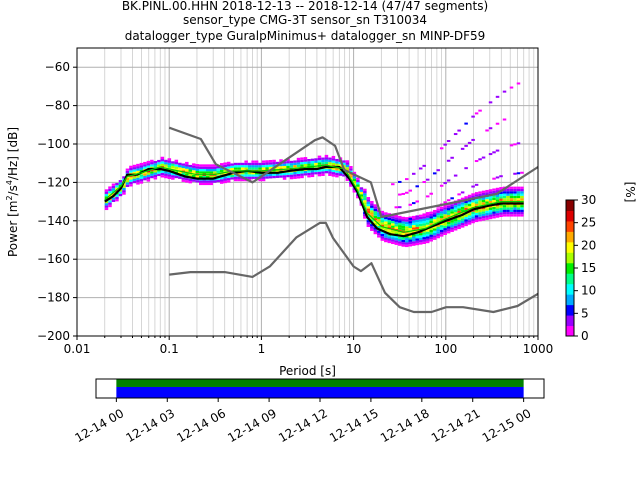  Describe the element at coordinates (303, 425) in the screenshot. I see `timeline-tick-label: 12-14 12` at that location.